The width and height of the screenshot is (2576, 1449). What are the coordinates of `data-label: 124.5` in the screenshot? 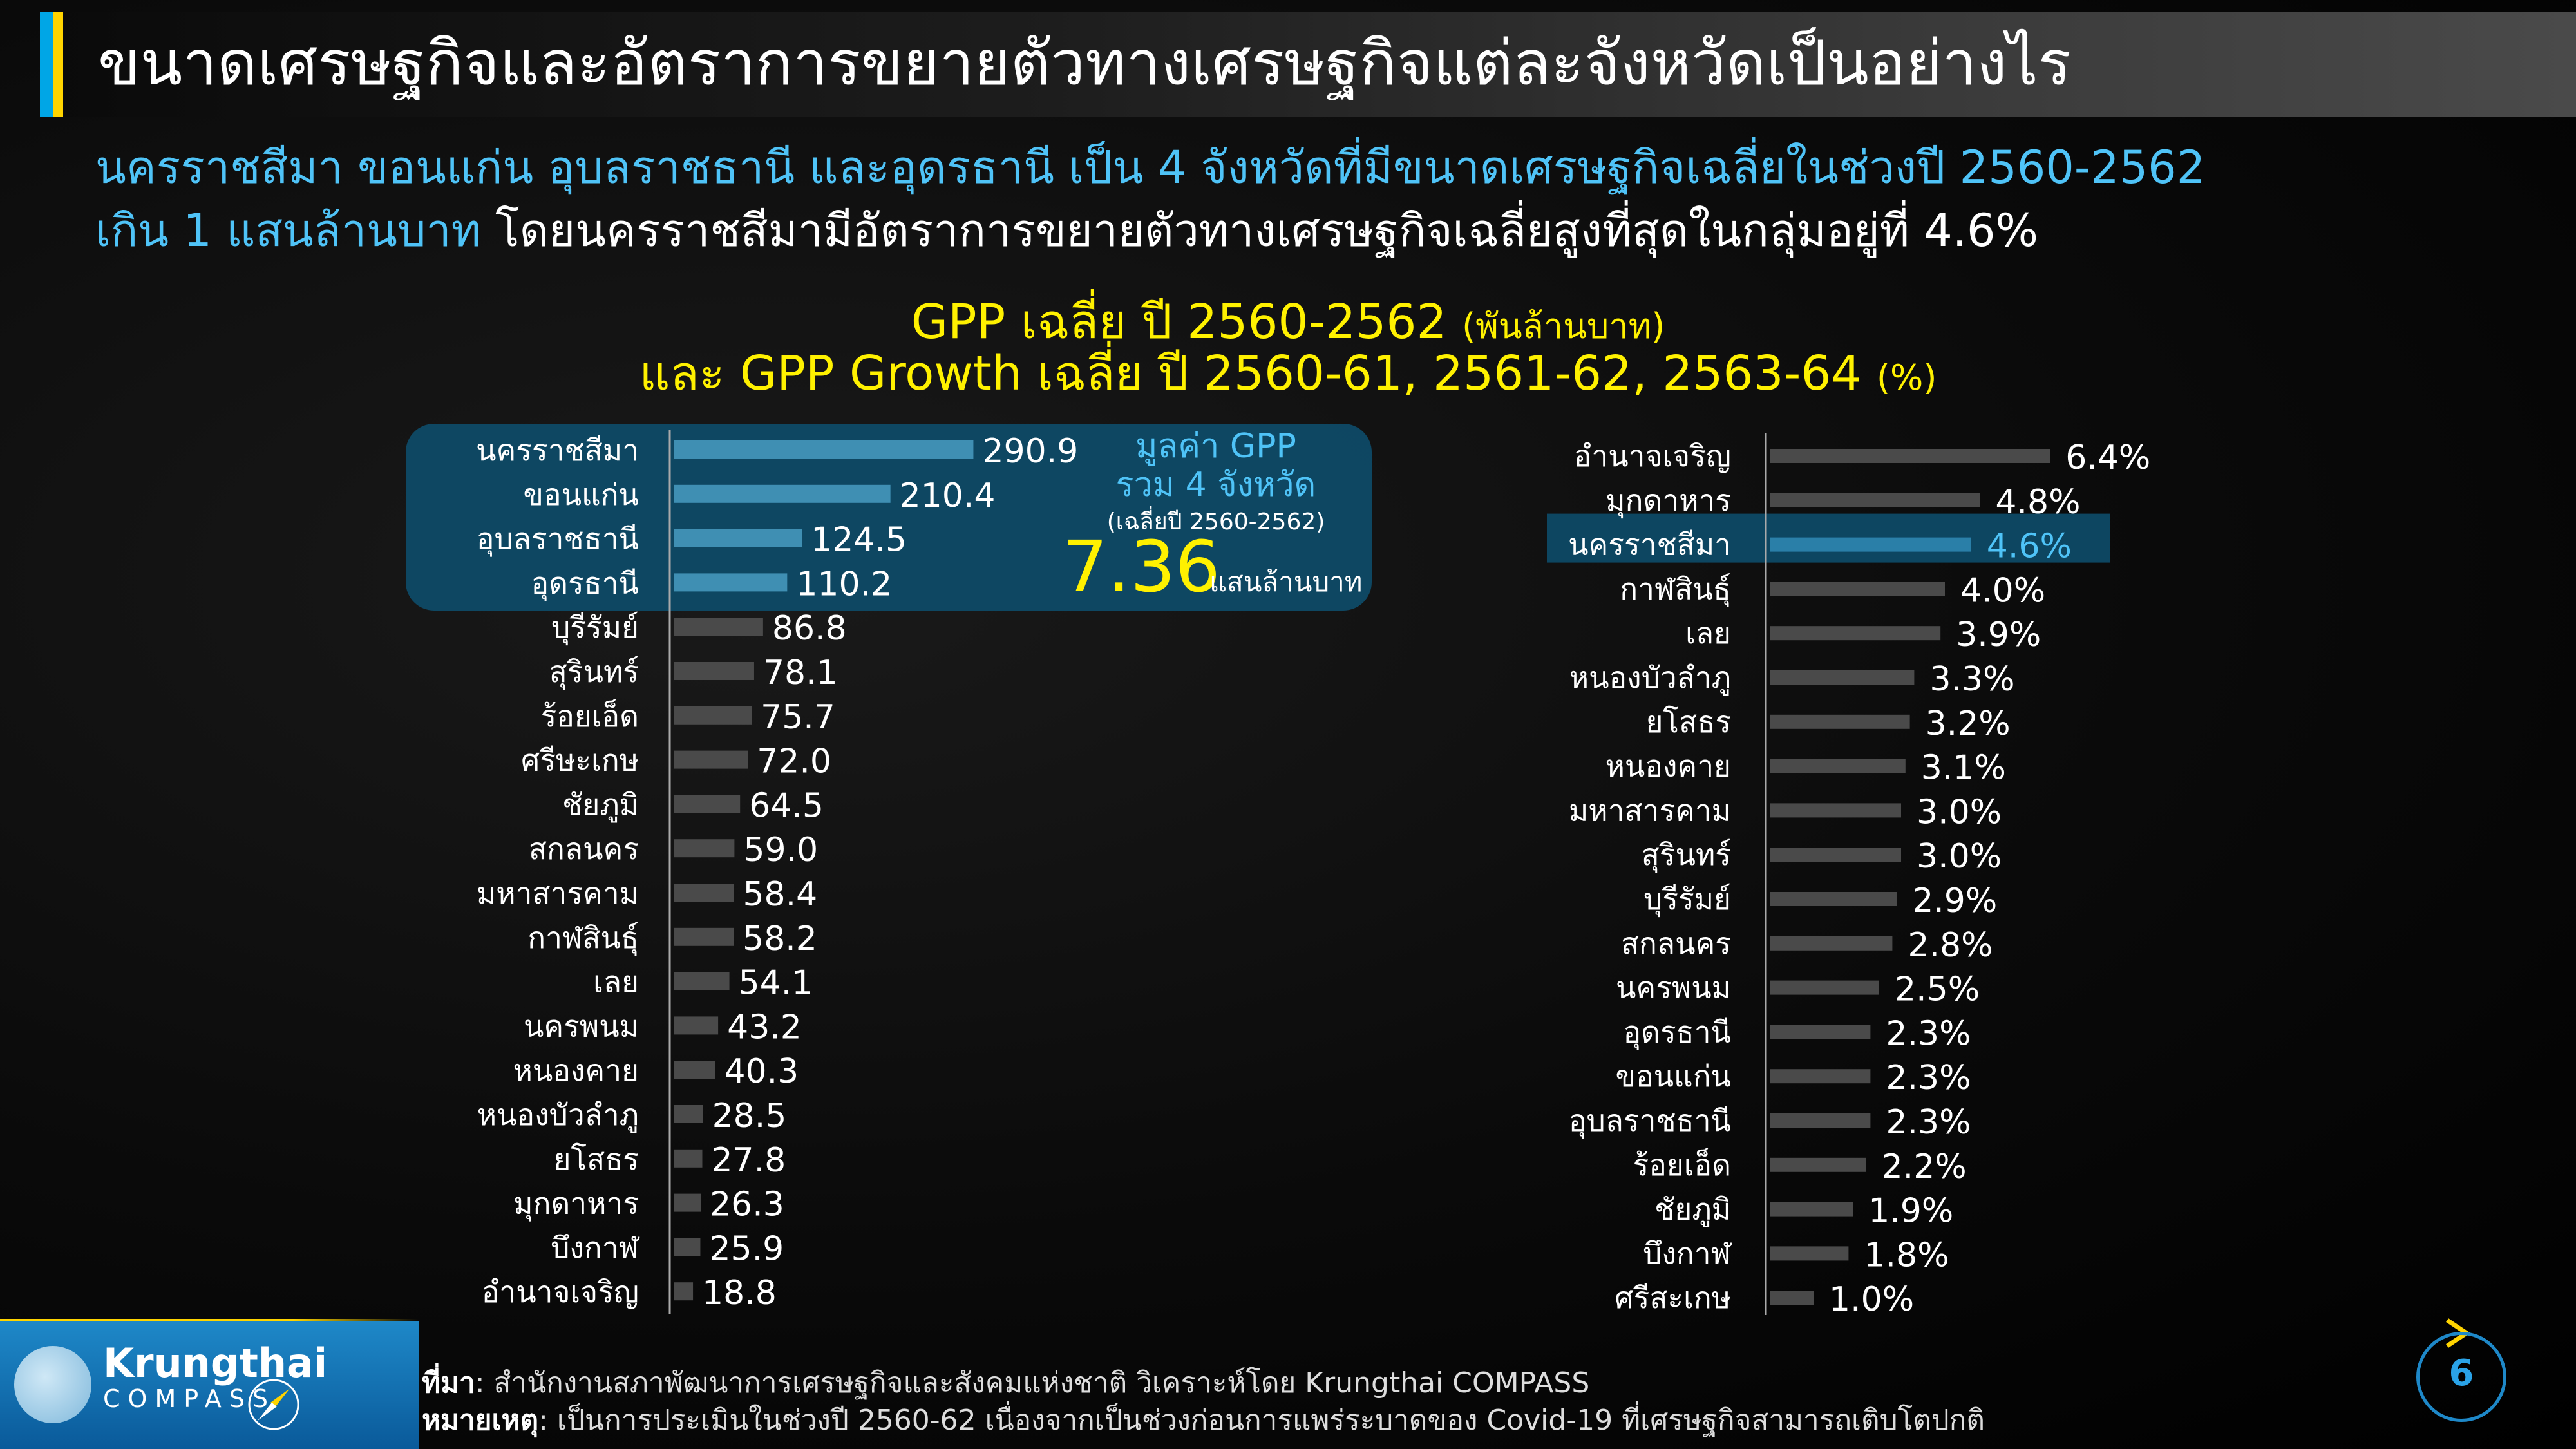 It's located at (859, 540).